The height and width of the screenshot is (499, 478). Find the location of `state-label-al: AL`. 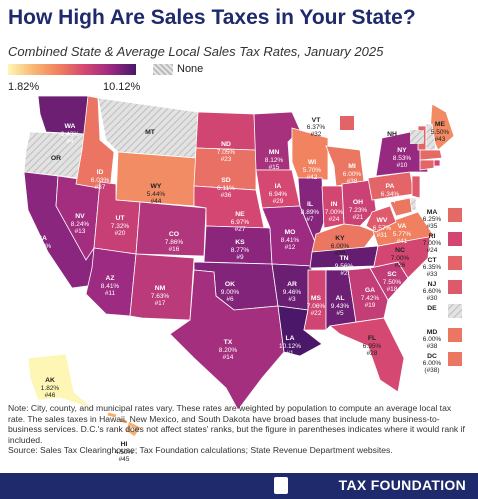

state-label-al: AL is located at coordinates (339, 298).